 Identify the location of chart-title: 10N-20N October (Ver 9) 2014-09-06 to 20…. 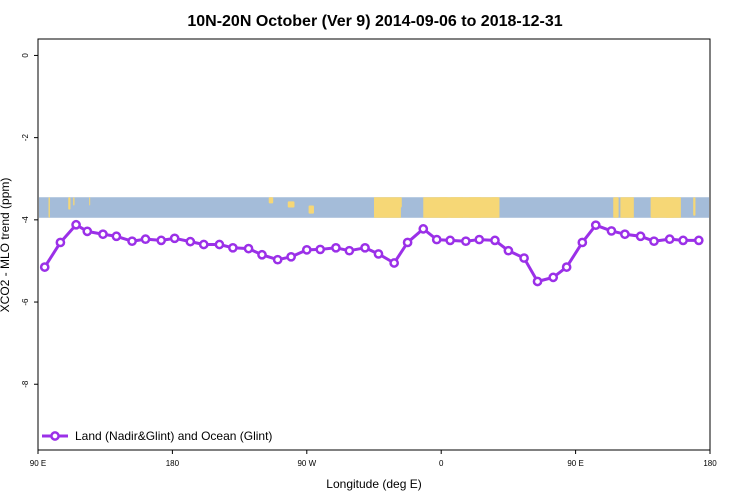
(374, 21).